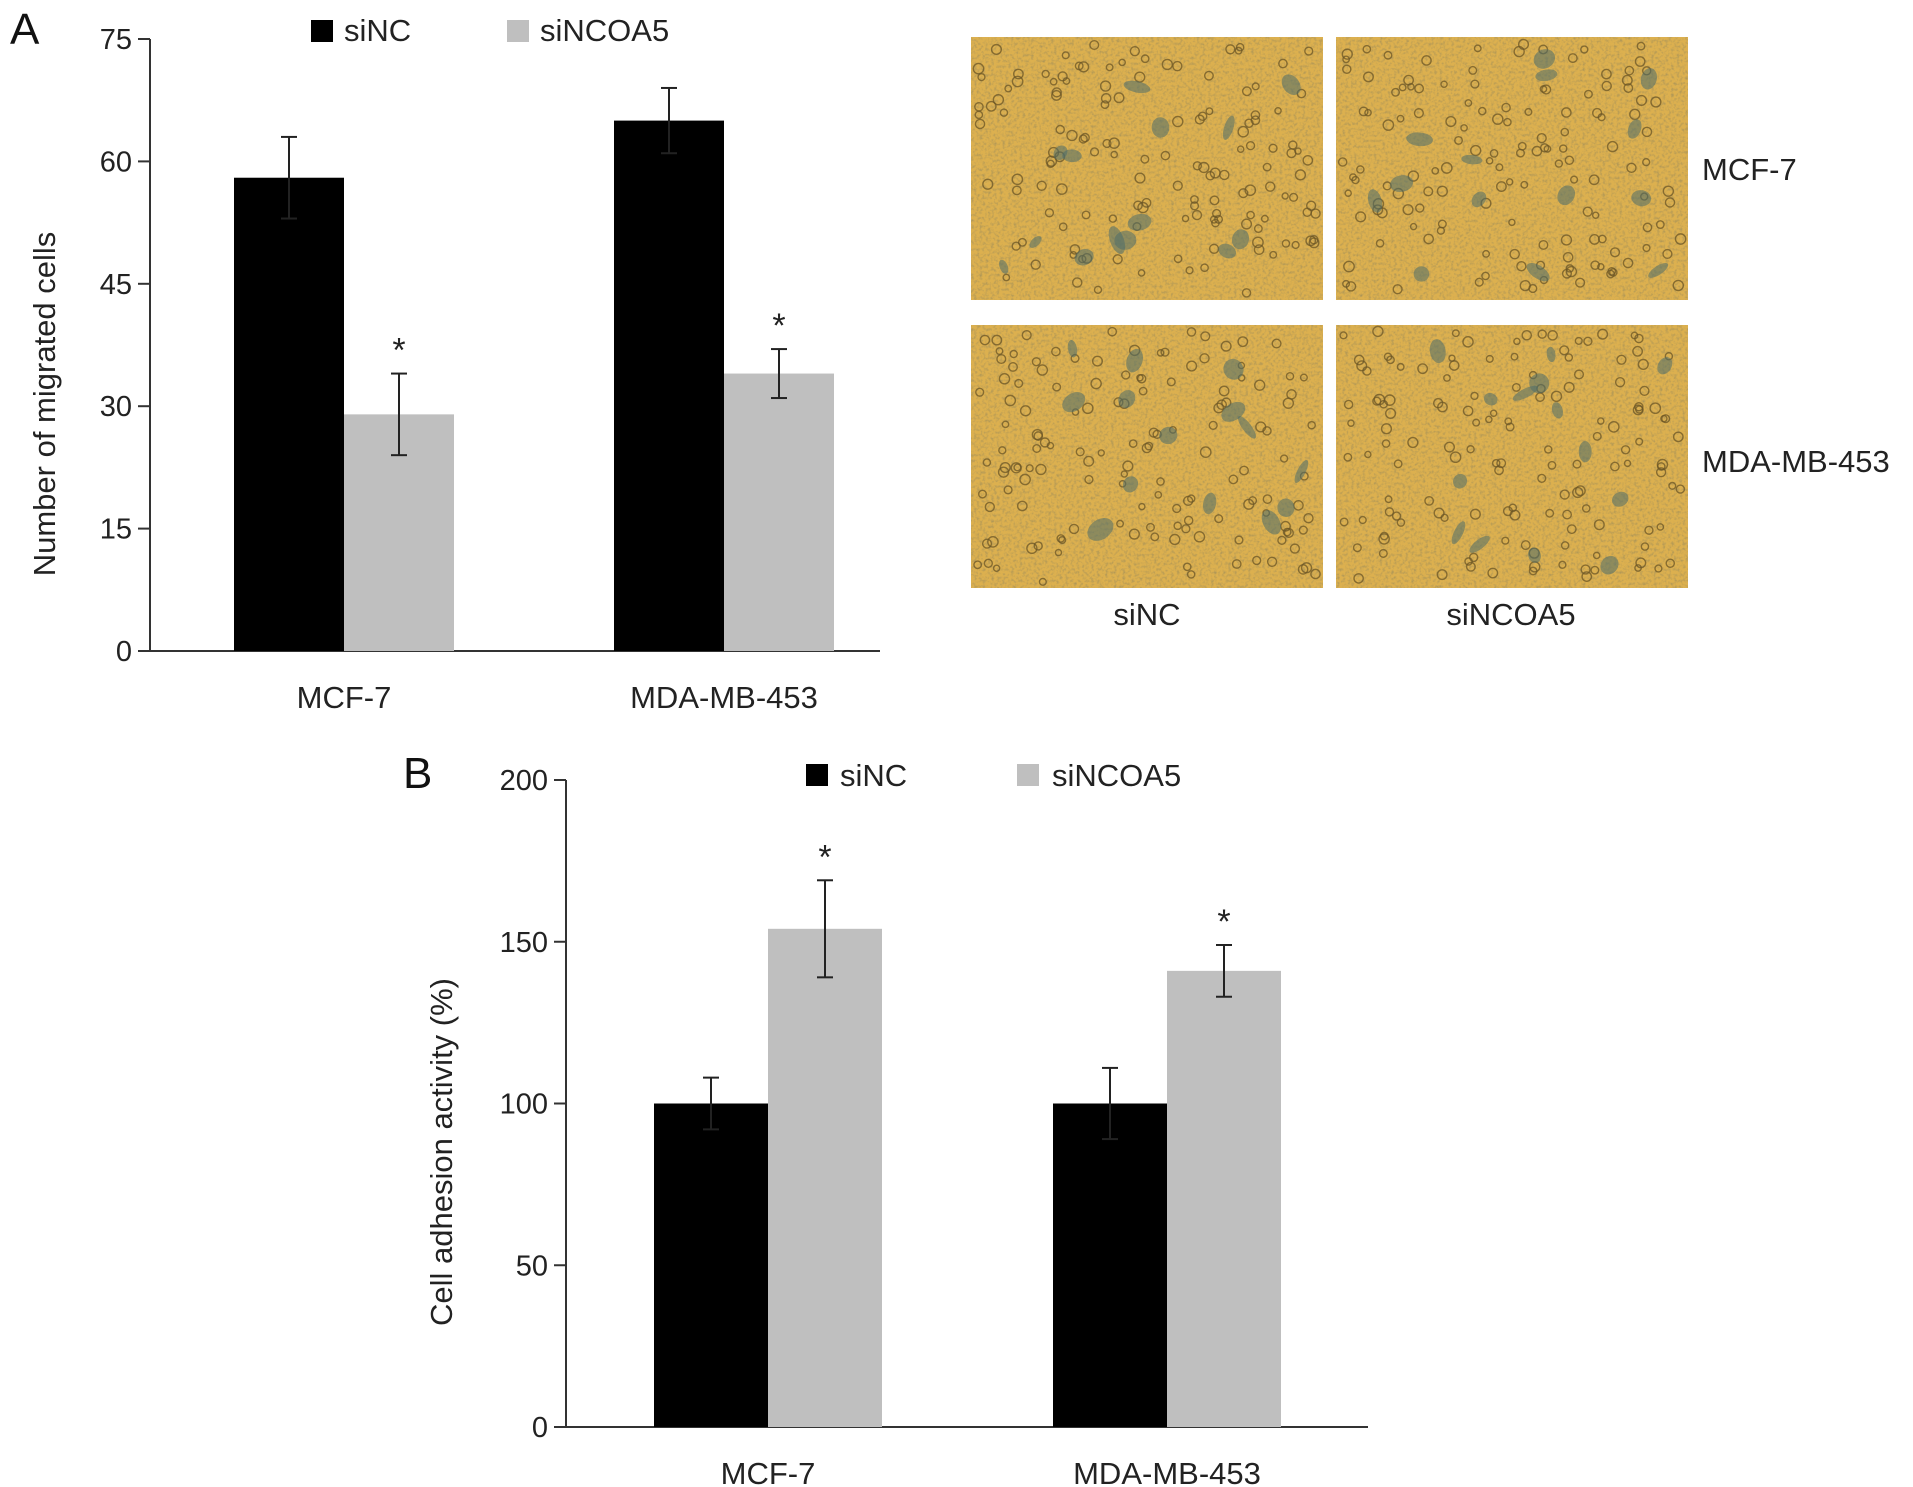 This screenshot has width=1913, height=1487. I want to click on x-category-label: MDA-MB-453, so click(1167, 1471).